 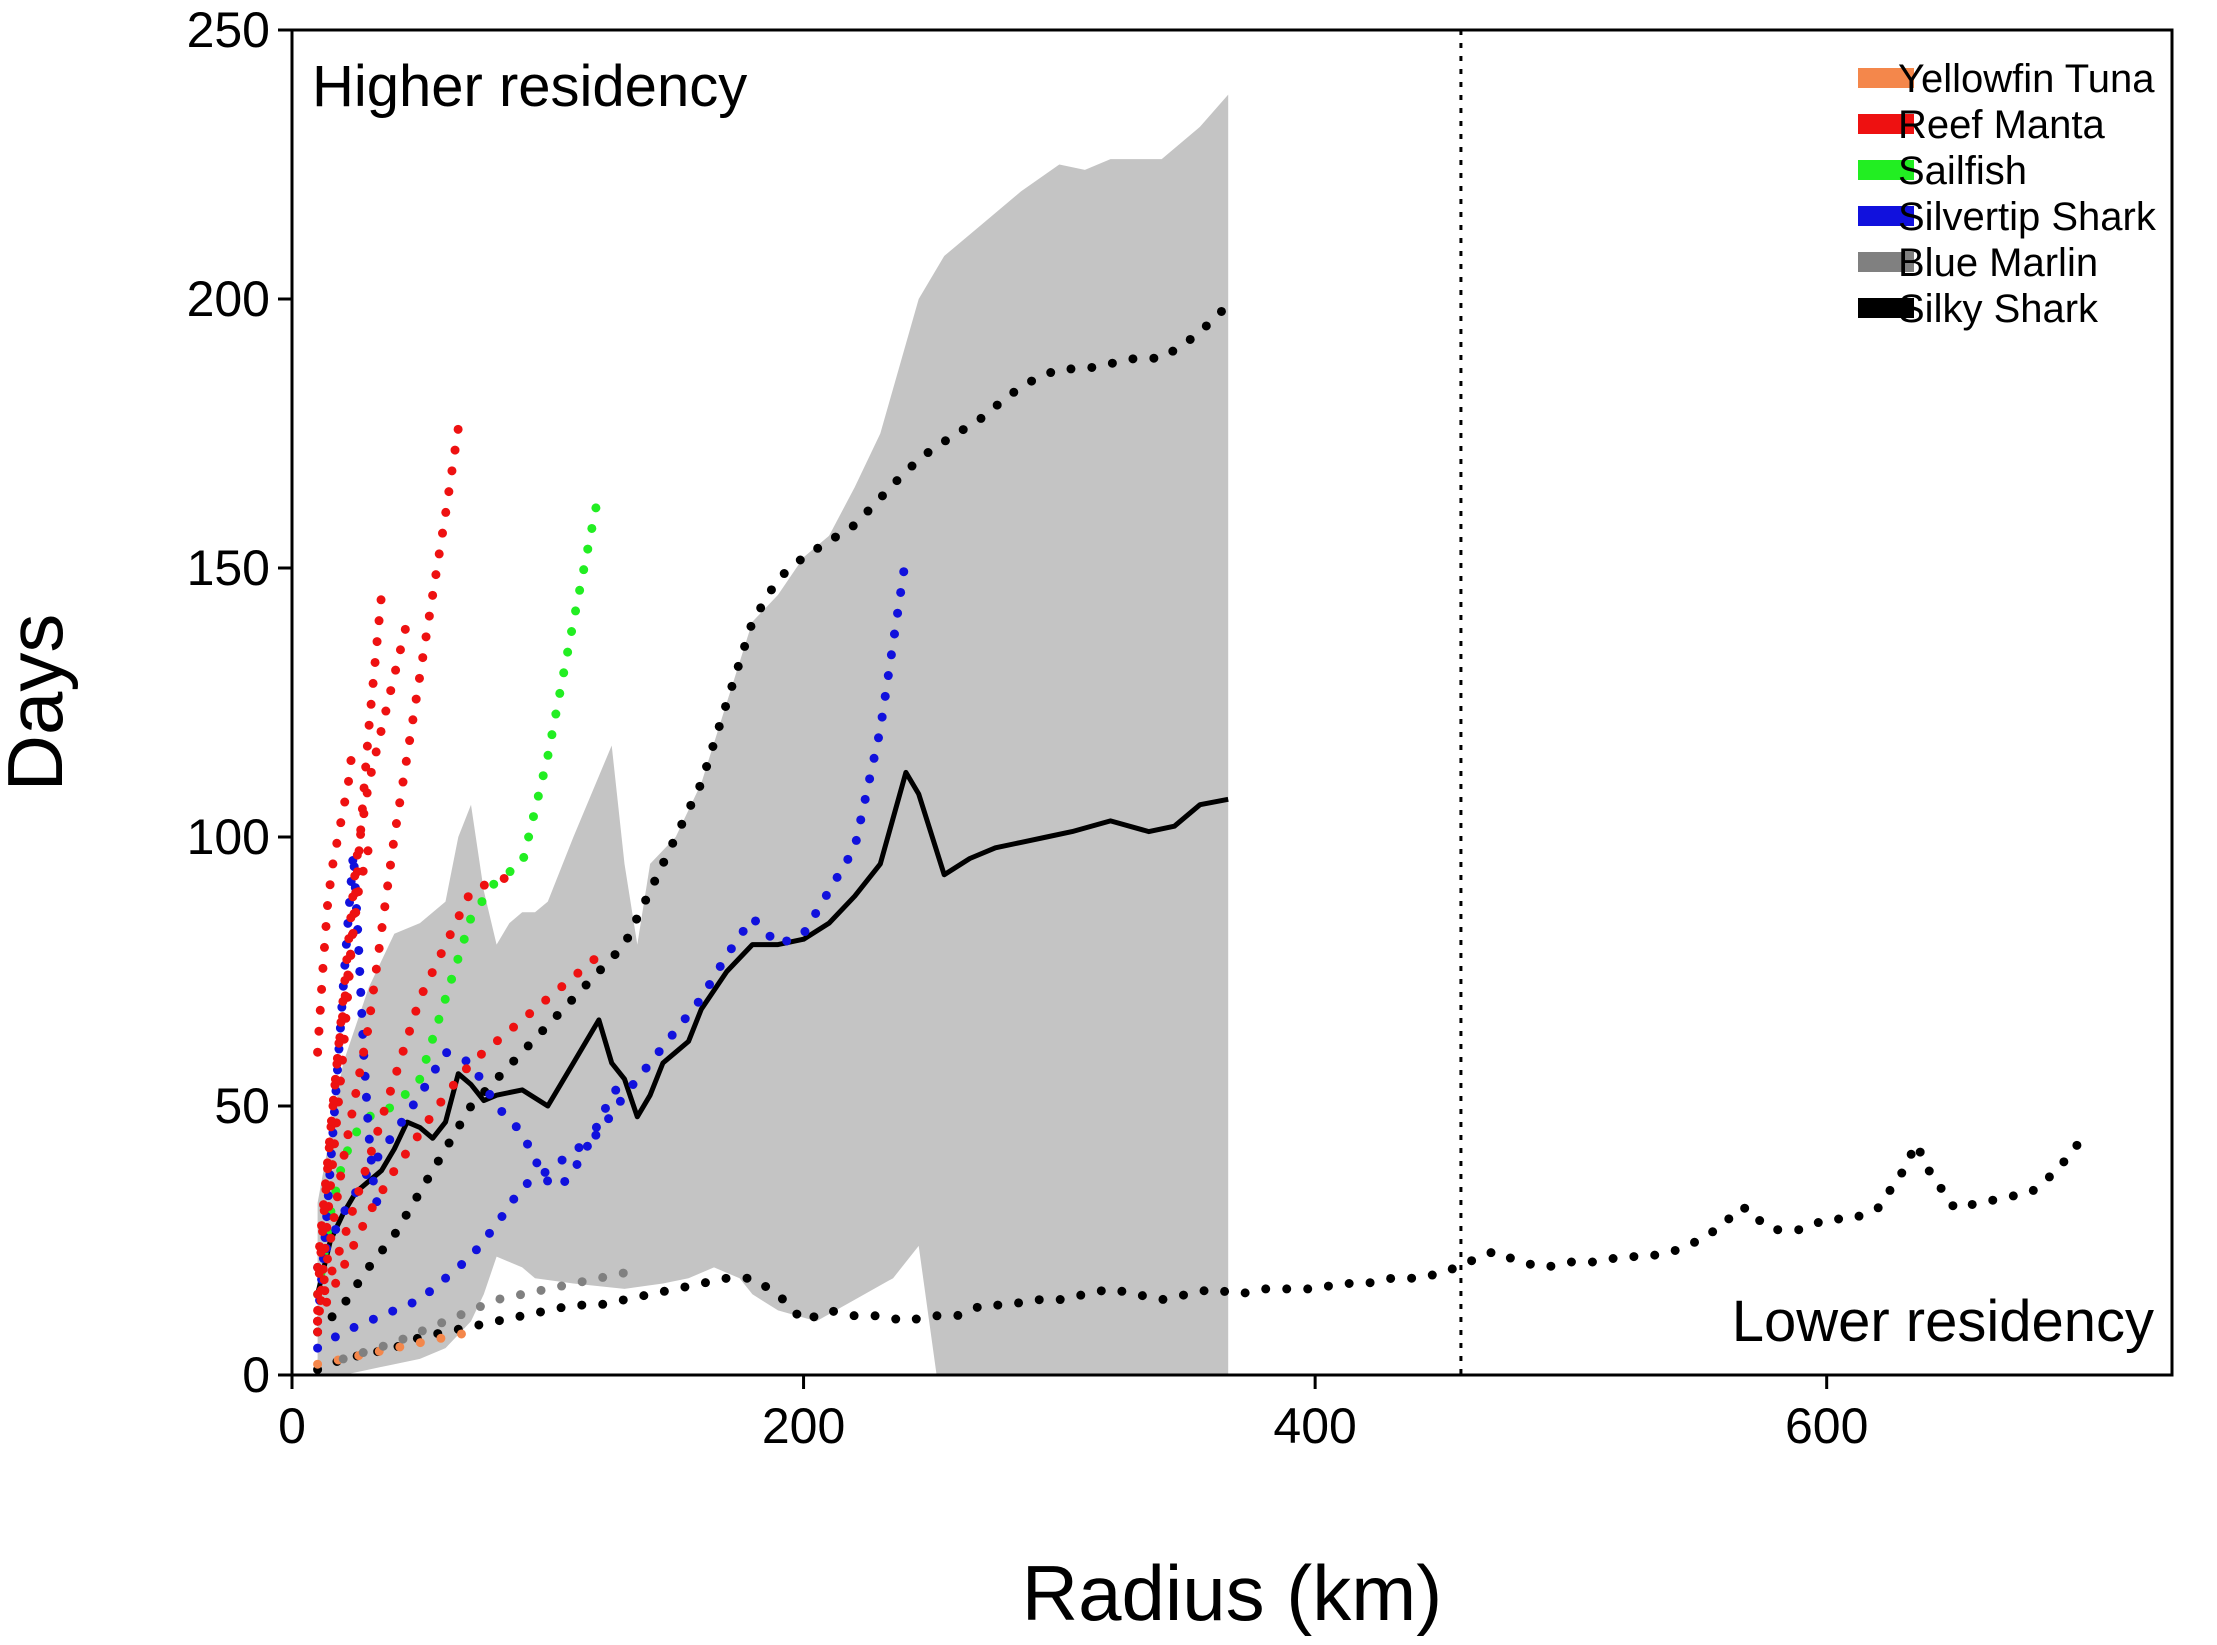 I want to click on y-tick-label-200: 200, so click(x=228, y=299).